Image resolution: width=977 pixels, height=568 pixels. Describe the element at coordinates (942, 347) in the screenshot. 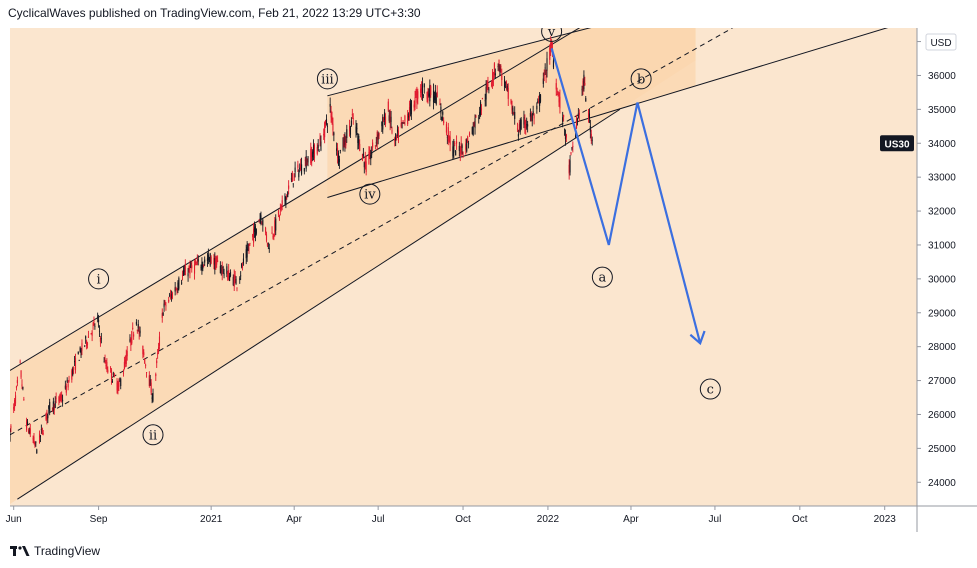

I see `y-tick-label: 28000` at that location.